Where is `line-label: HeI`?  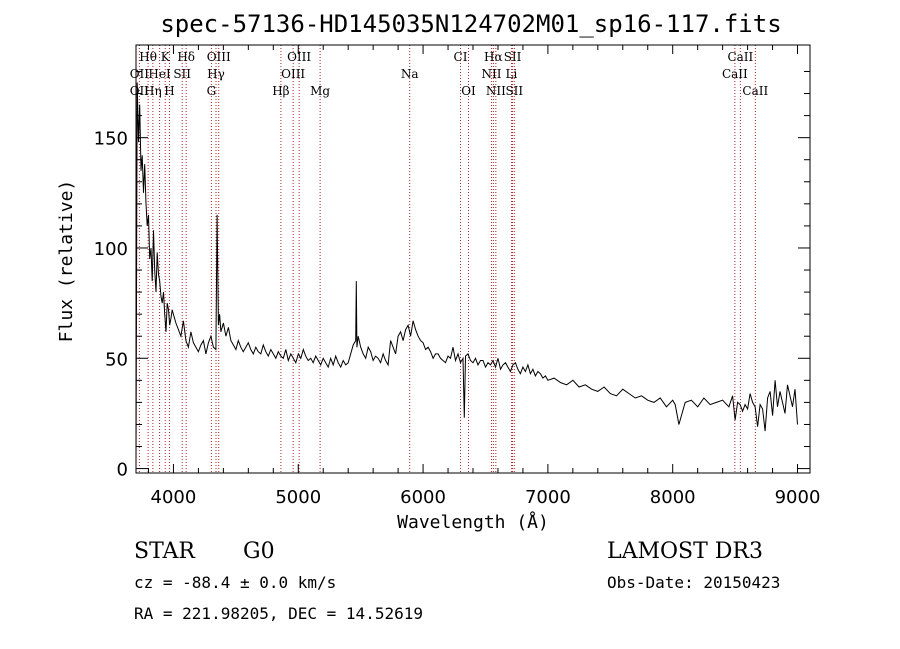 line-label: HeI is located at coordinates (159, 74).